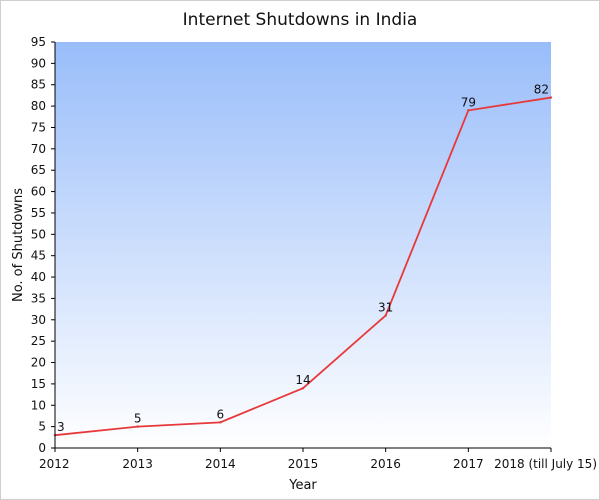  I want to click on x-tick-label: 2016, so click(385, 464).